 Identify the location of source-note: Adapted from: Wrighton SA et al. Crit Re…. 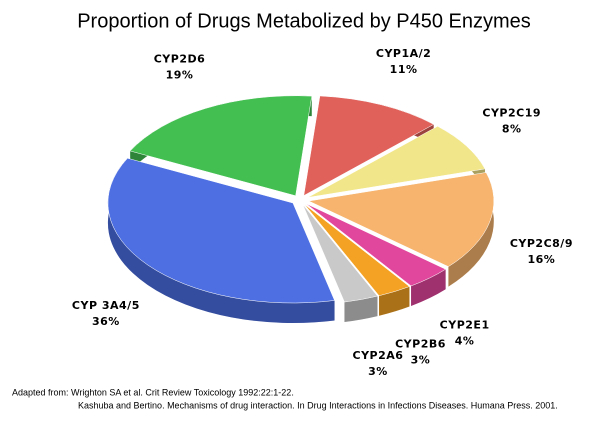
(153, 392).